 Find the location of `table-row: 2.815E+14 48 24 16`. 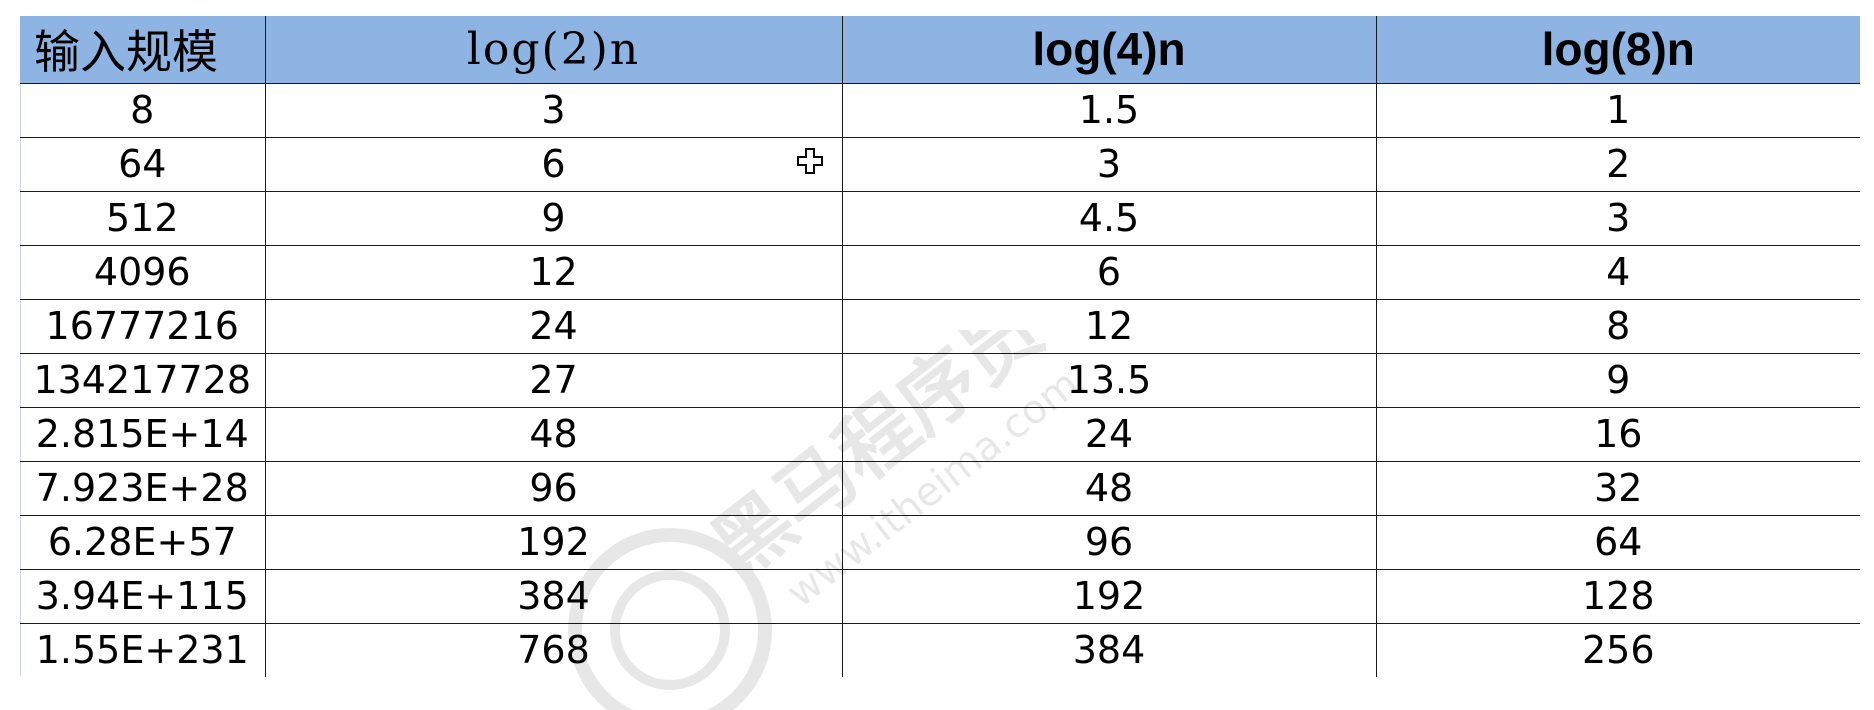

table-row: 2.815E+14 48 24 16 is located at coordinates (940, 434).